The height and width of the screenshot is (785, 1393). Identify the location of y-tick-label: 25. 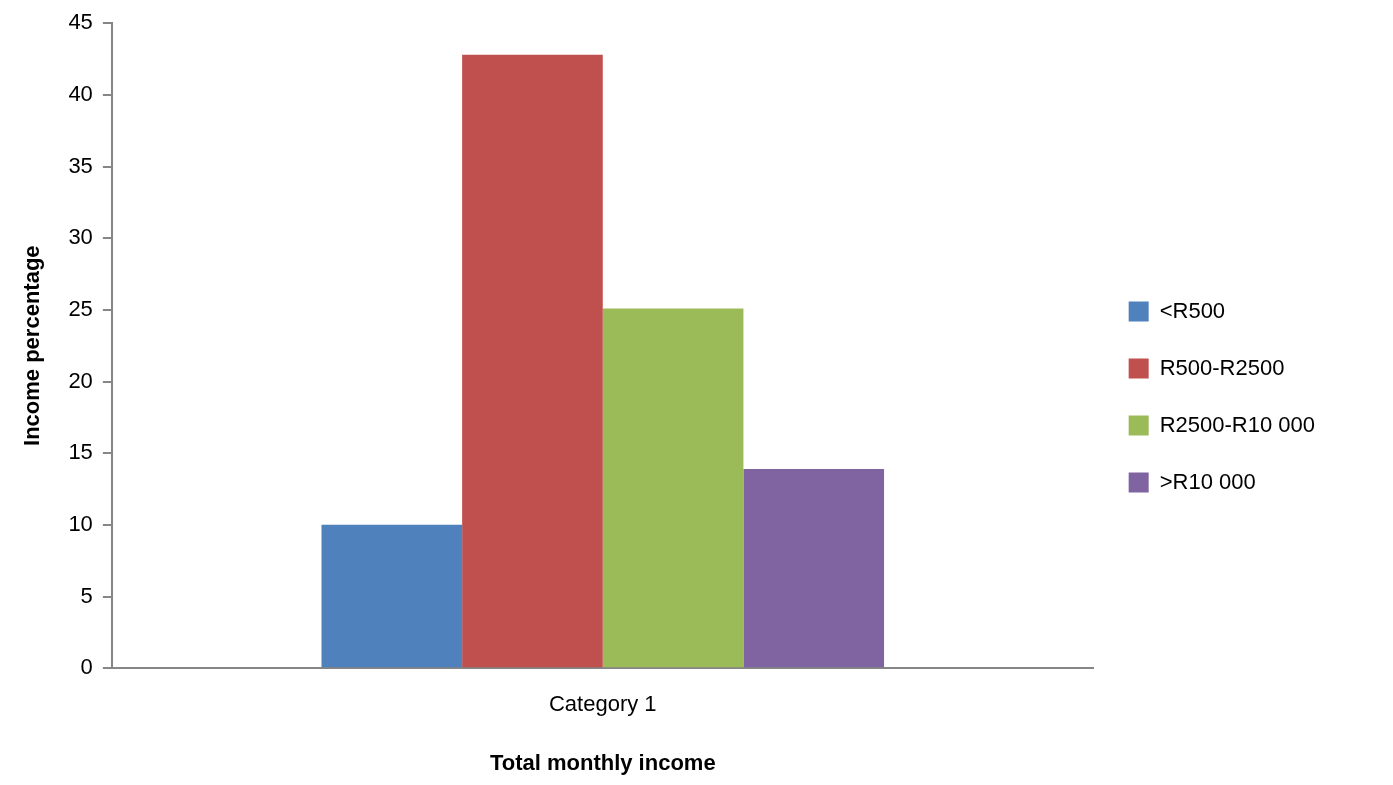
(80, 308).